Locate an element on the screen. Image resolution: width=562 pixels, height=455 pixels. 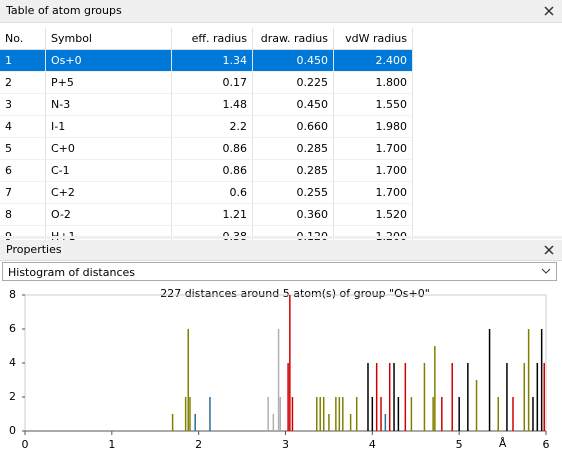
cell: 1.550 is located at coordinates (373, 104).